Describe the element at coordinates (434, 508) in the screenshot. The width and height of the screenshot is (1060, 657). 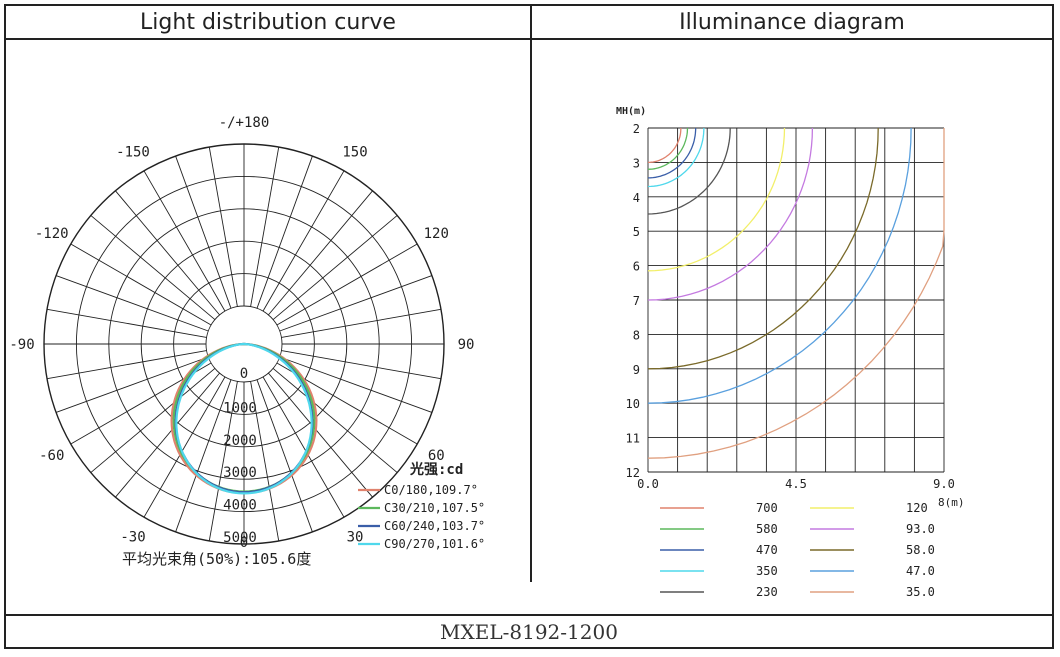
I see `legend-label: C30/210,107.5°` at that location.